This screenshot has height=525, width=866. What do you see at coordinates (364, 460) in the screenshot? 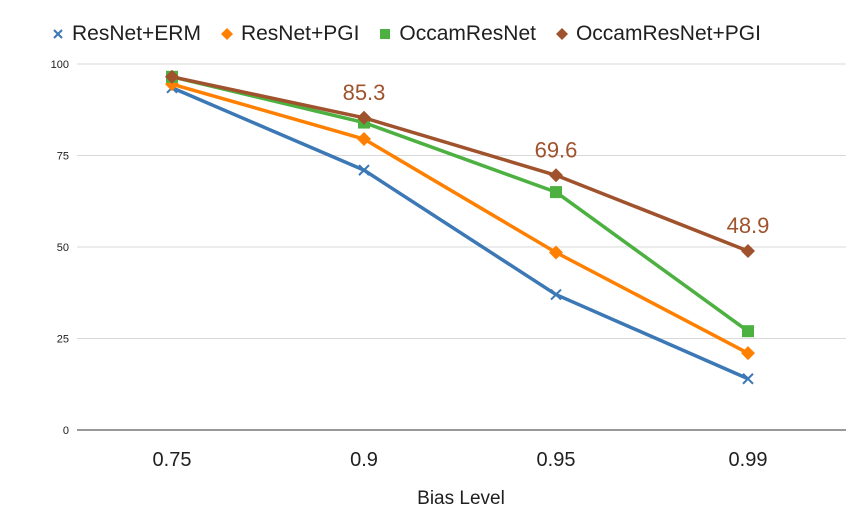
I see `x-tick-label: 0.9` at bounding box center [364, 460].